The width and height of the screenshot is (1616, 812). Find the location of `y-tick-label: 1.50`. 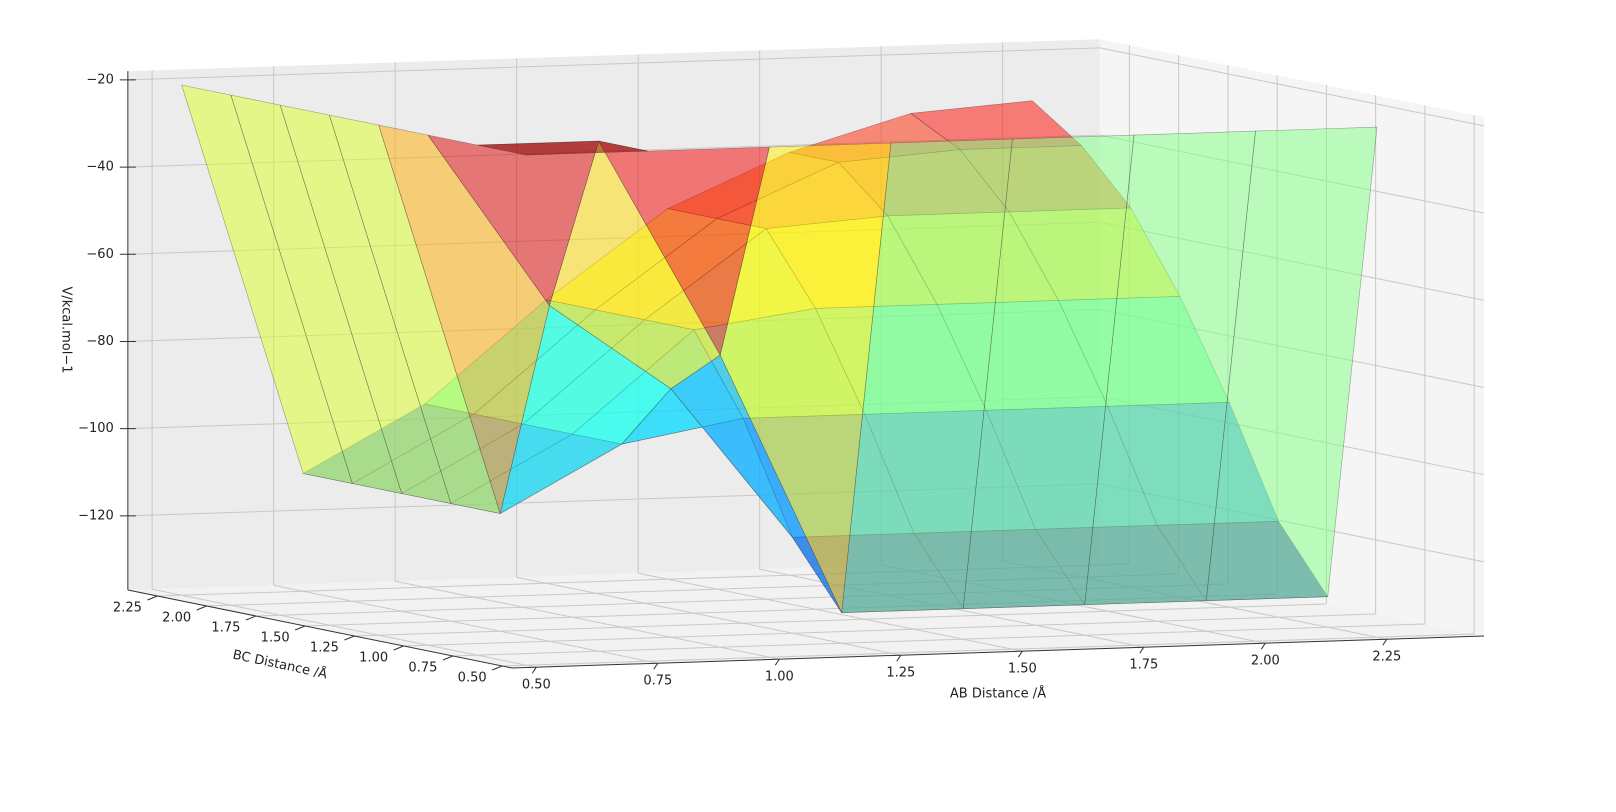

y-tick-label: 1.50 is located at coordinates (275, 638).